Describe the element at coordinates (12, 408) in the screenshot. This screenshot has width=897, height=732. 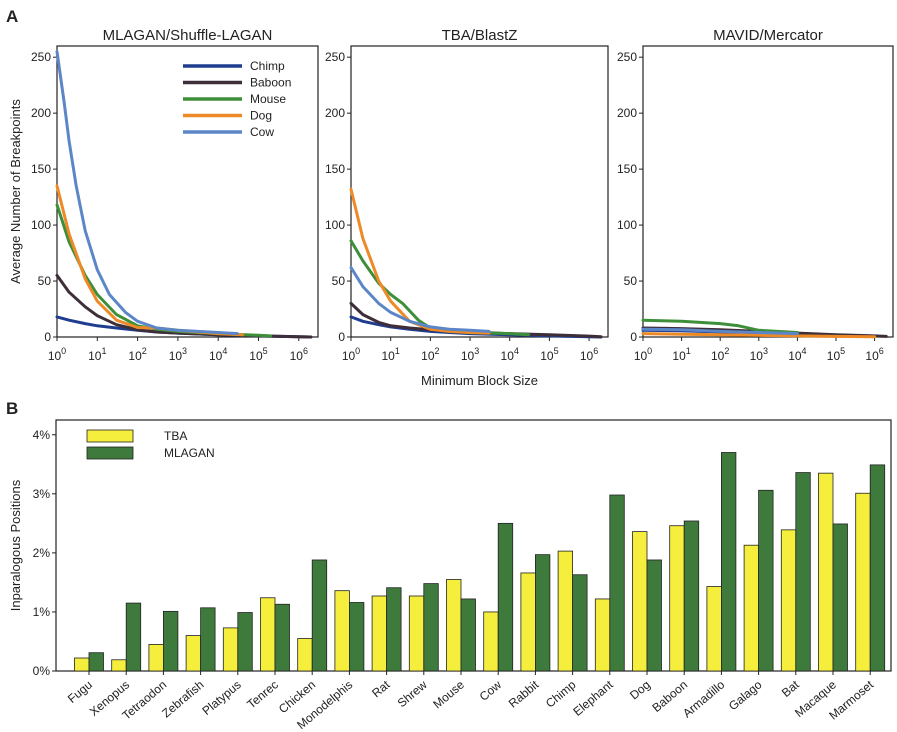
I see `panel-b-letter: B` at that location.